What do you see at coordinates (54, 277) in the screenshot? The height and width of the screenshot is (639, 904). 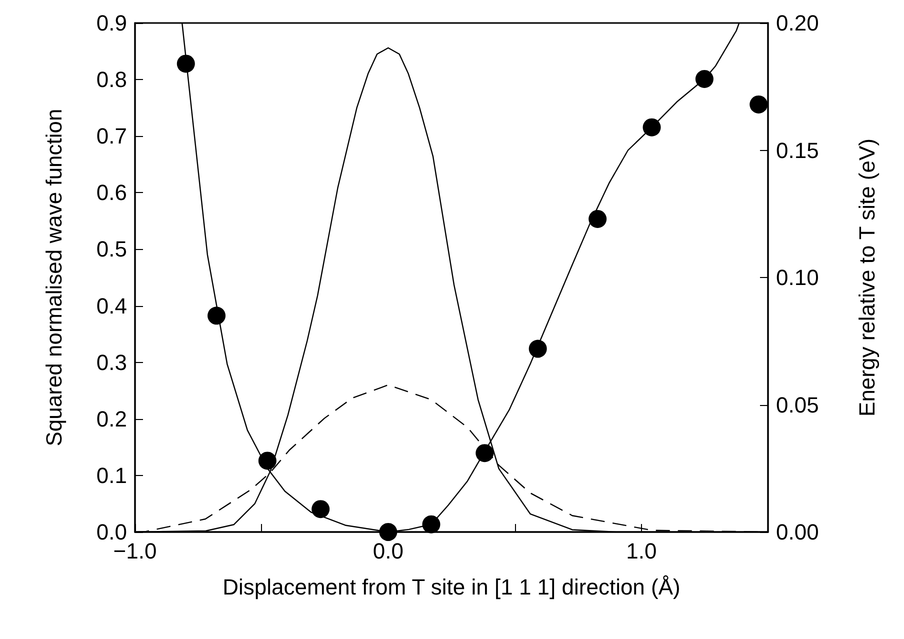 I see `y-axis-title: Squared normalised wave function` at bounding box center [54, 277].